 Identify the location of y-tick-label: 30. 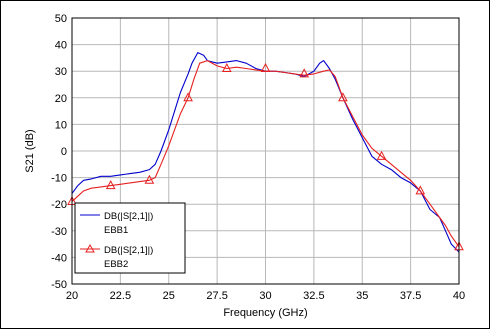
(61, 72).